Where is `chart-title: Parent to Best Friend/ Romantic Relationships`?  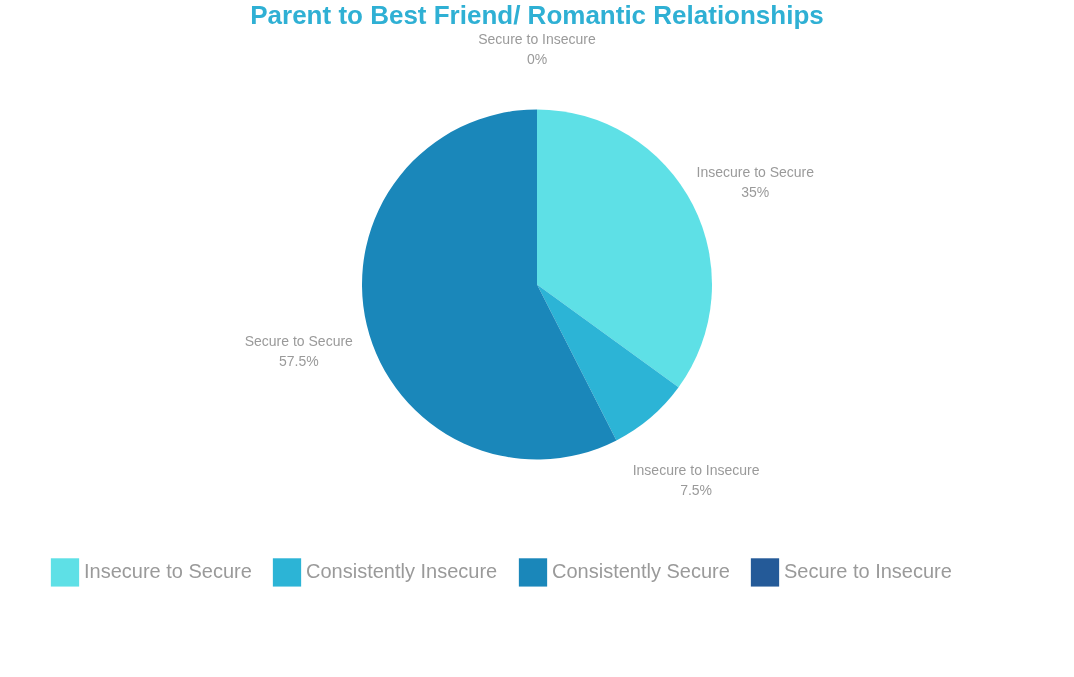 chart-title: Parent to Best Friend/ Romantic Relationships is located at coordinates (537, 15).